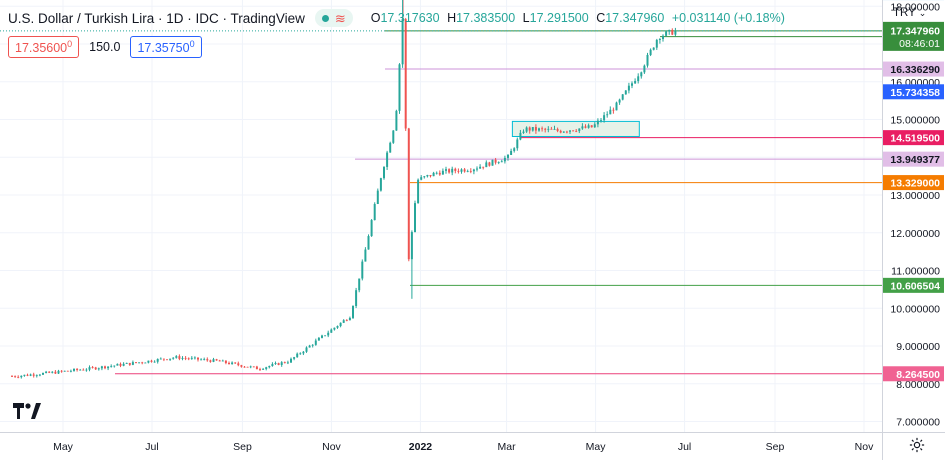 The image size is (945, 460). Describe the element at coordinates (575, 128) in the screenshot. I see `consolidation-box` at that location.